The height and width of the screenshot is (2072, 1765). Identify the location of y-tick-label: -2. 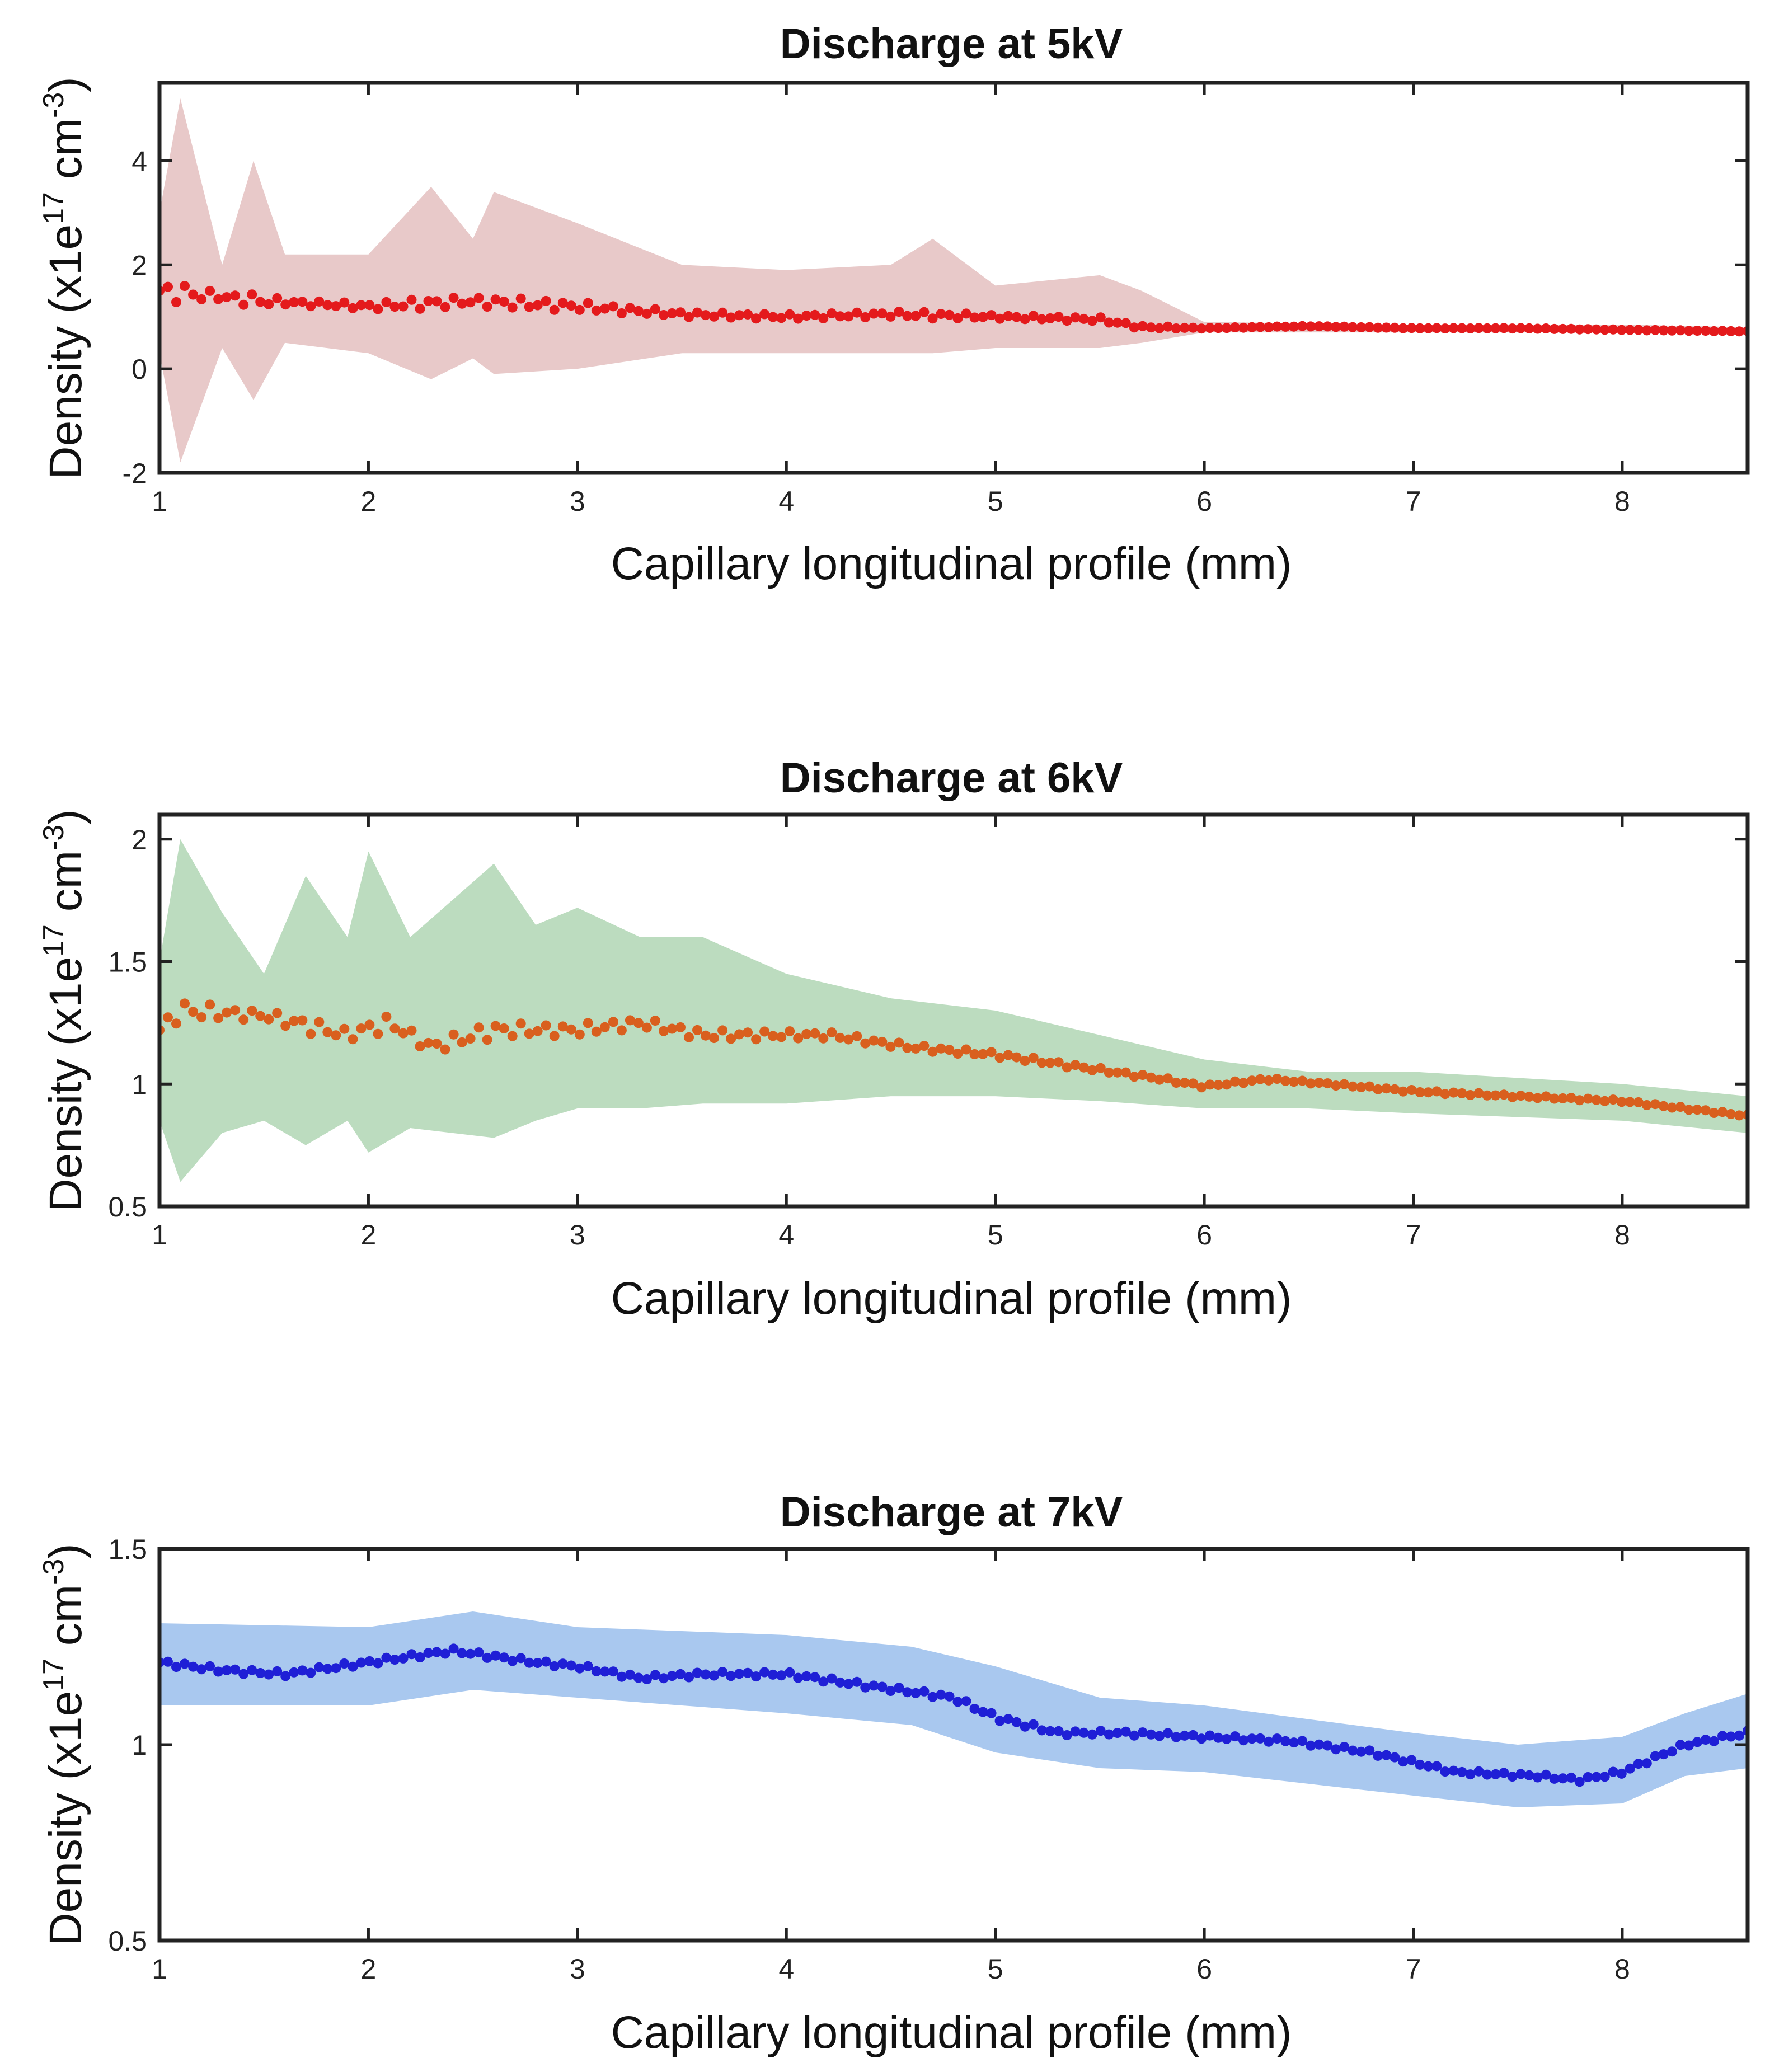
(135, 473).